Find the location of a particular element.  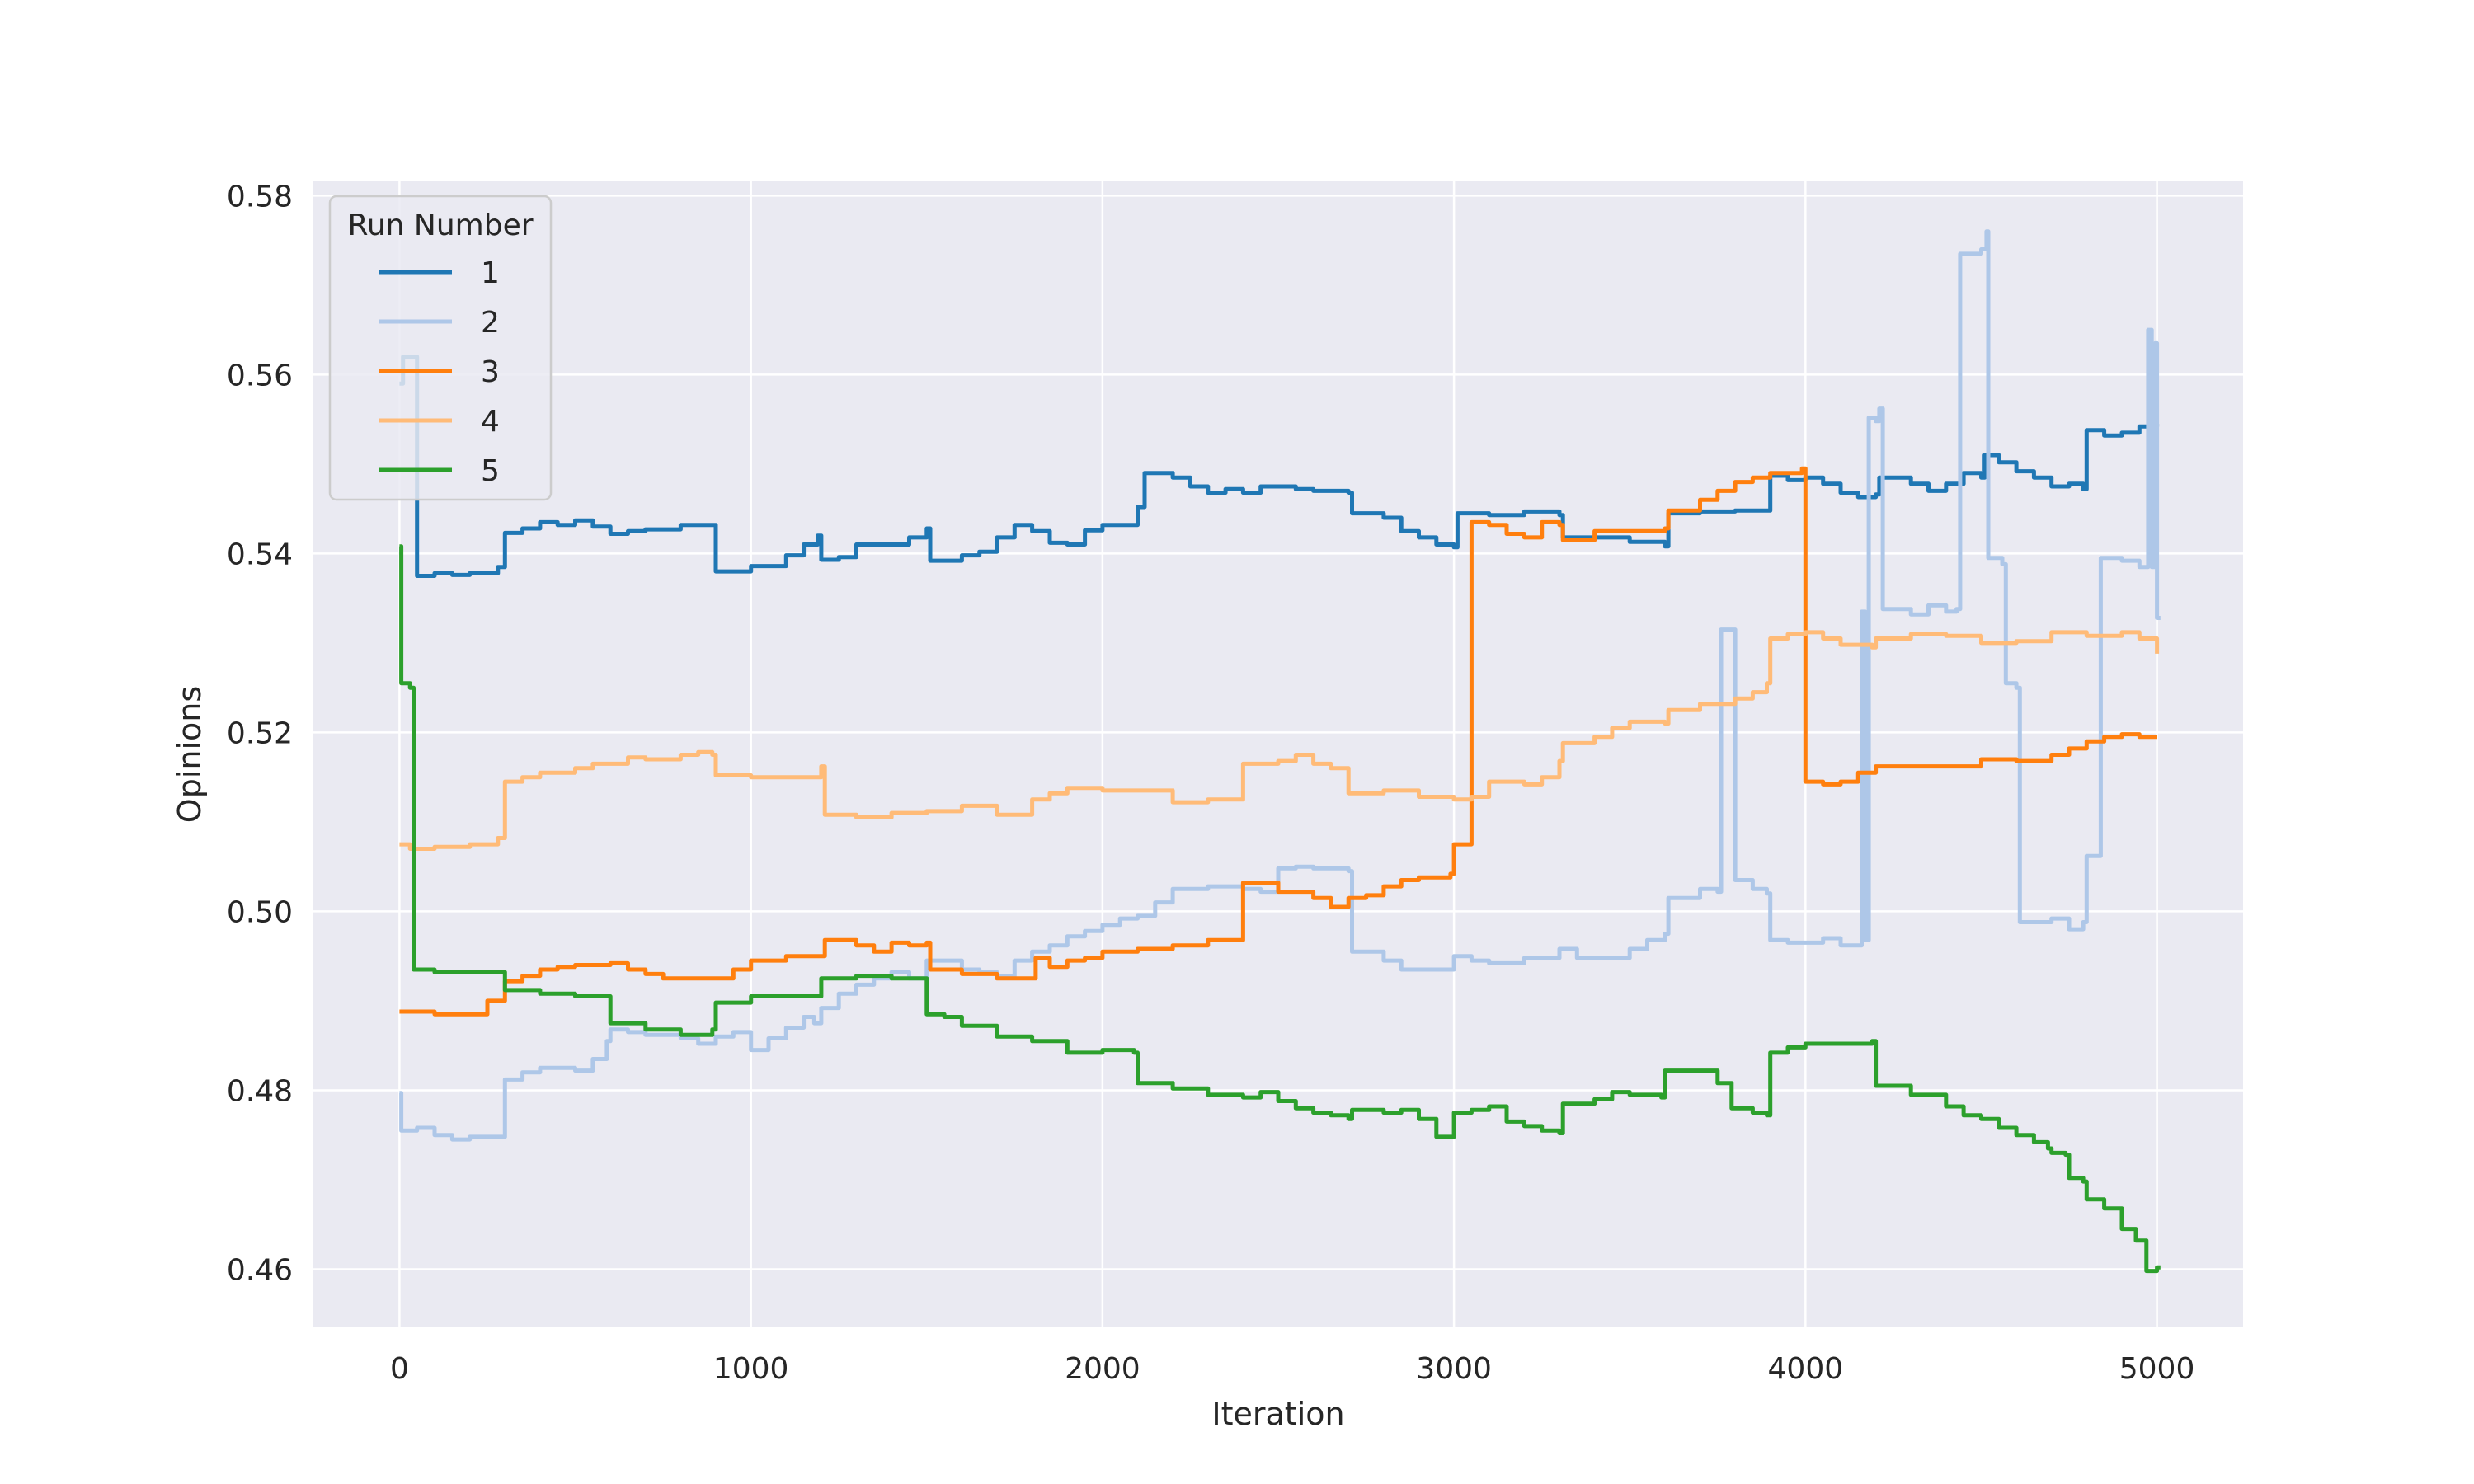

y-tick-label: 0.56 is located at coordinates (260, 375).